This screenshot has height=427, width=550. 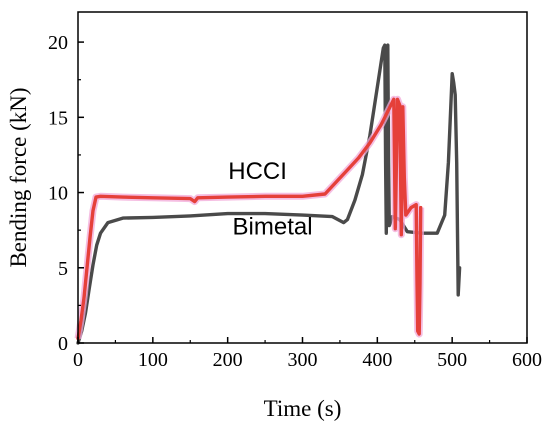 I want to click on x-axis: 0 100 200 300 400 500 600, so click(x=307, y=354).